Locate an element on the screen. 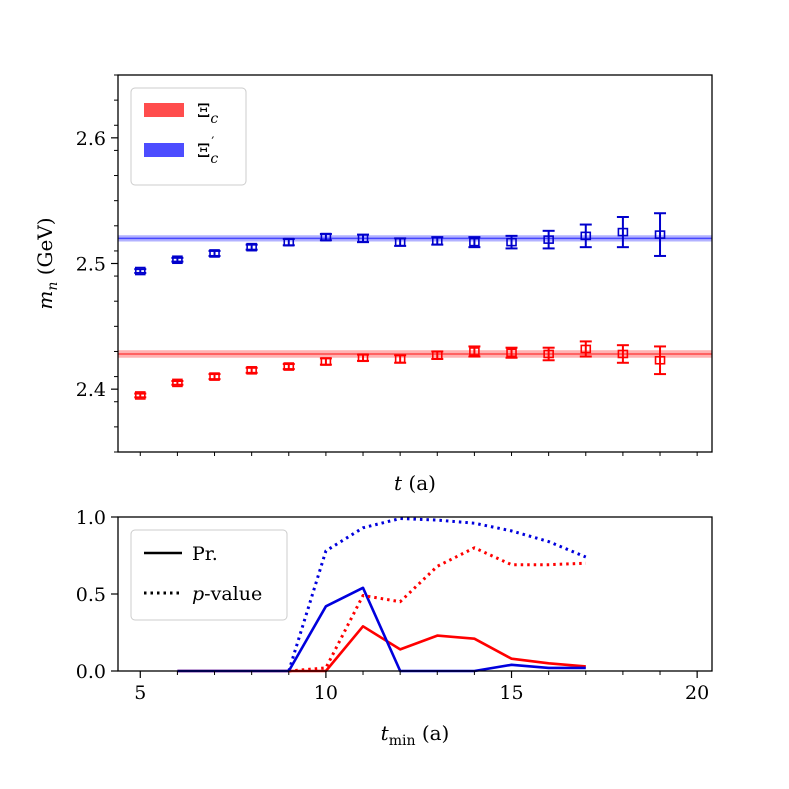 This screenshot has width=789, height=789. y-tick-label: 2.5 is located at coordinates (91, 265).